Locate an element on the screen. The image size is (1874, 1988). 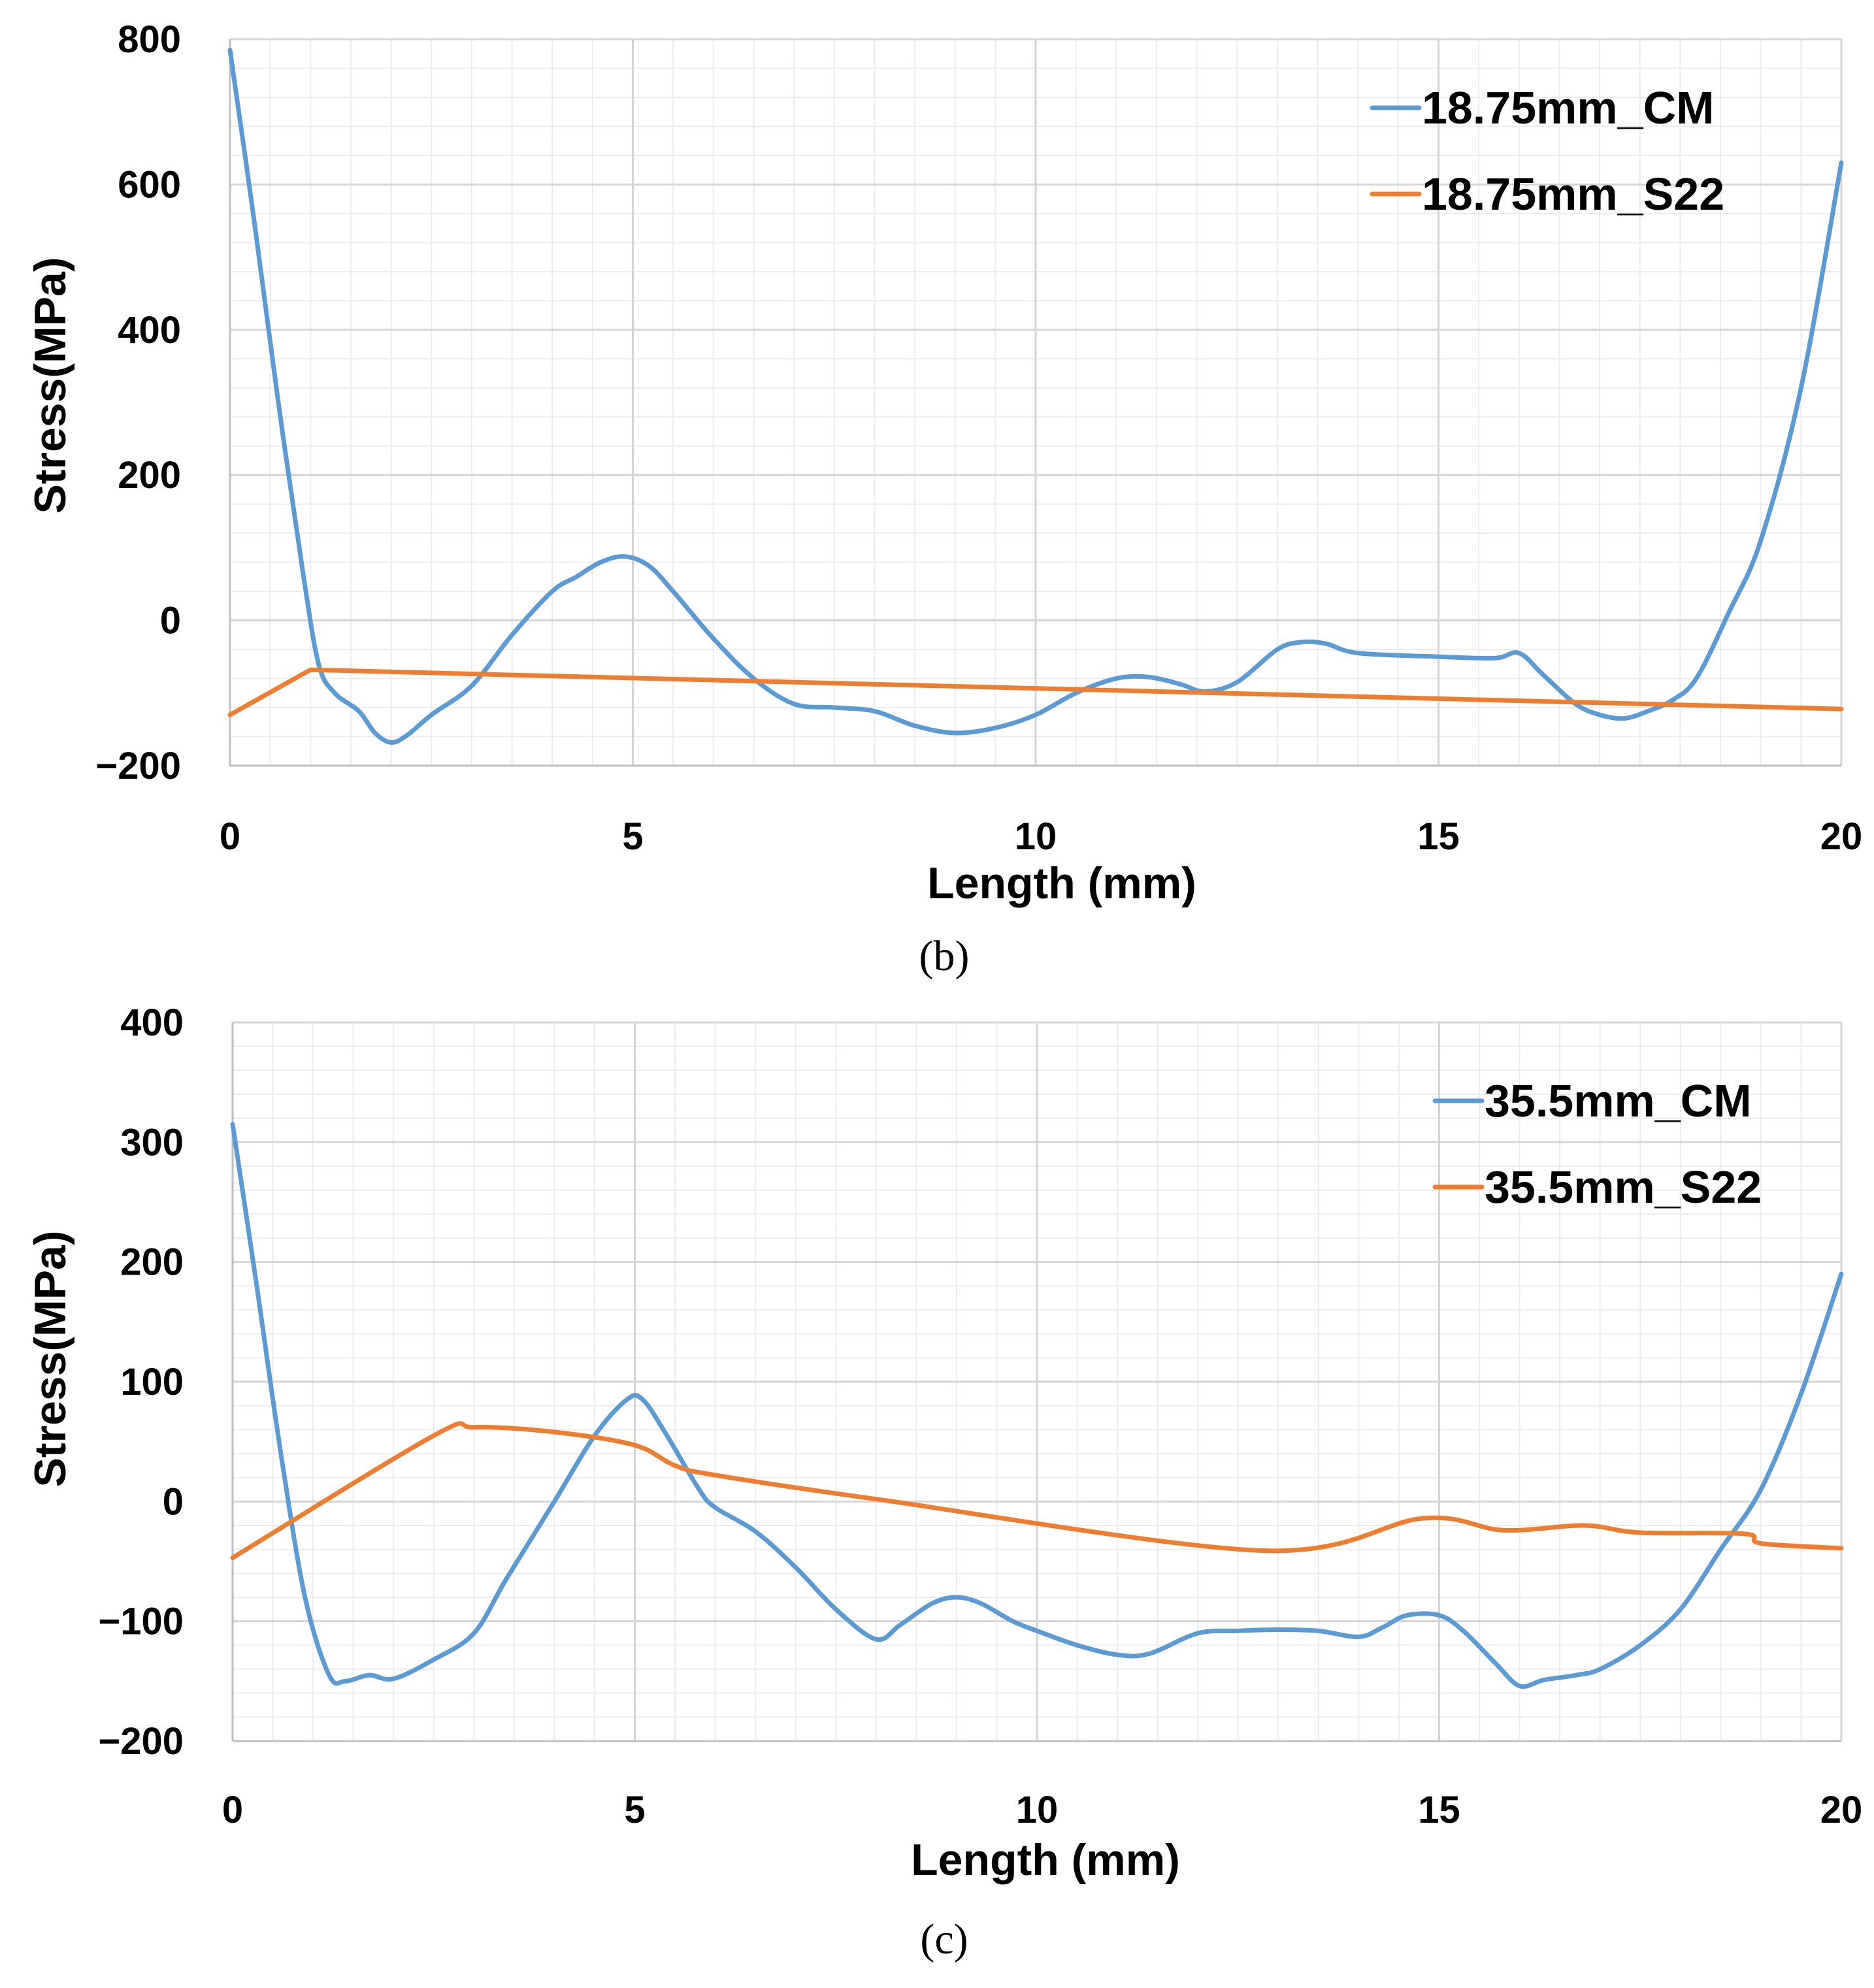
chart-b-x-tick-labels: 0 5 10 15 20 is located at coordinates (1041, 836).